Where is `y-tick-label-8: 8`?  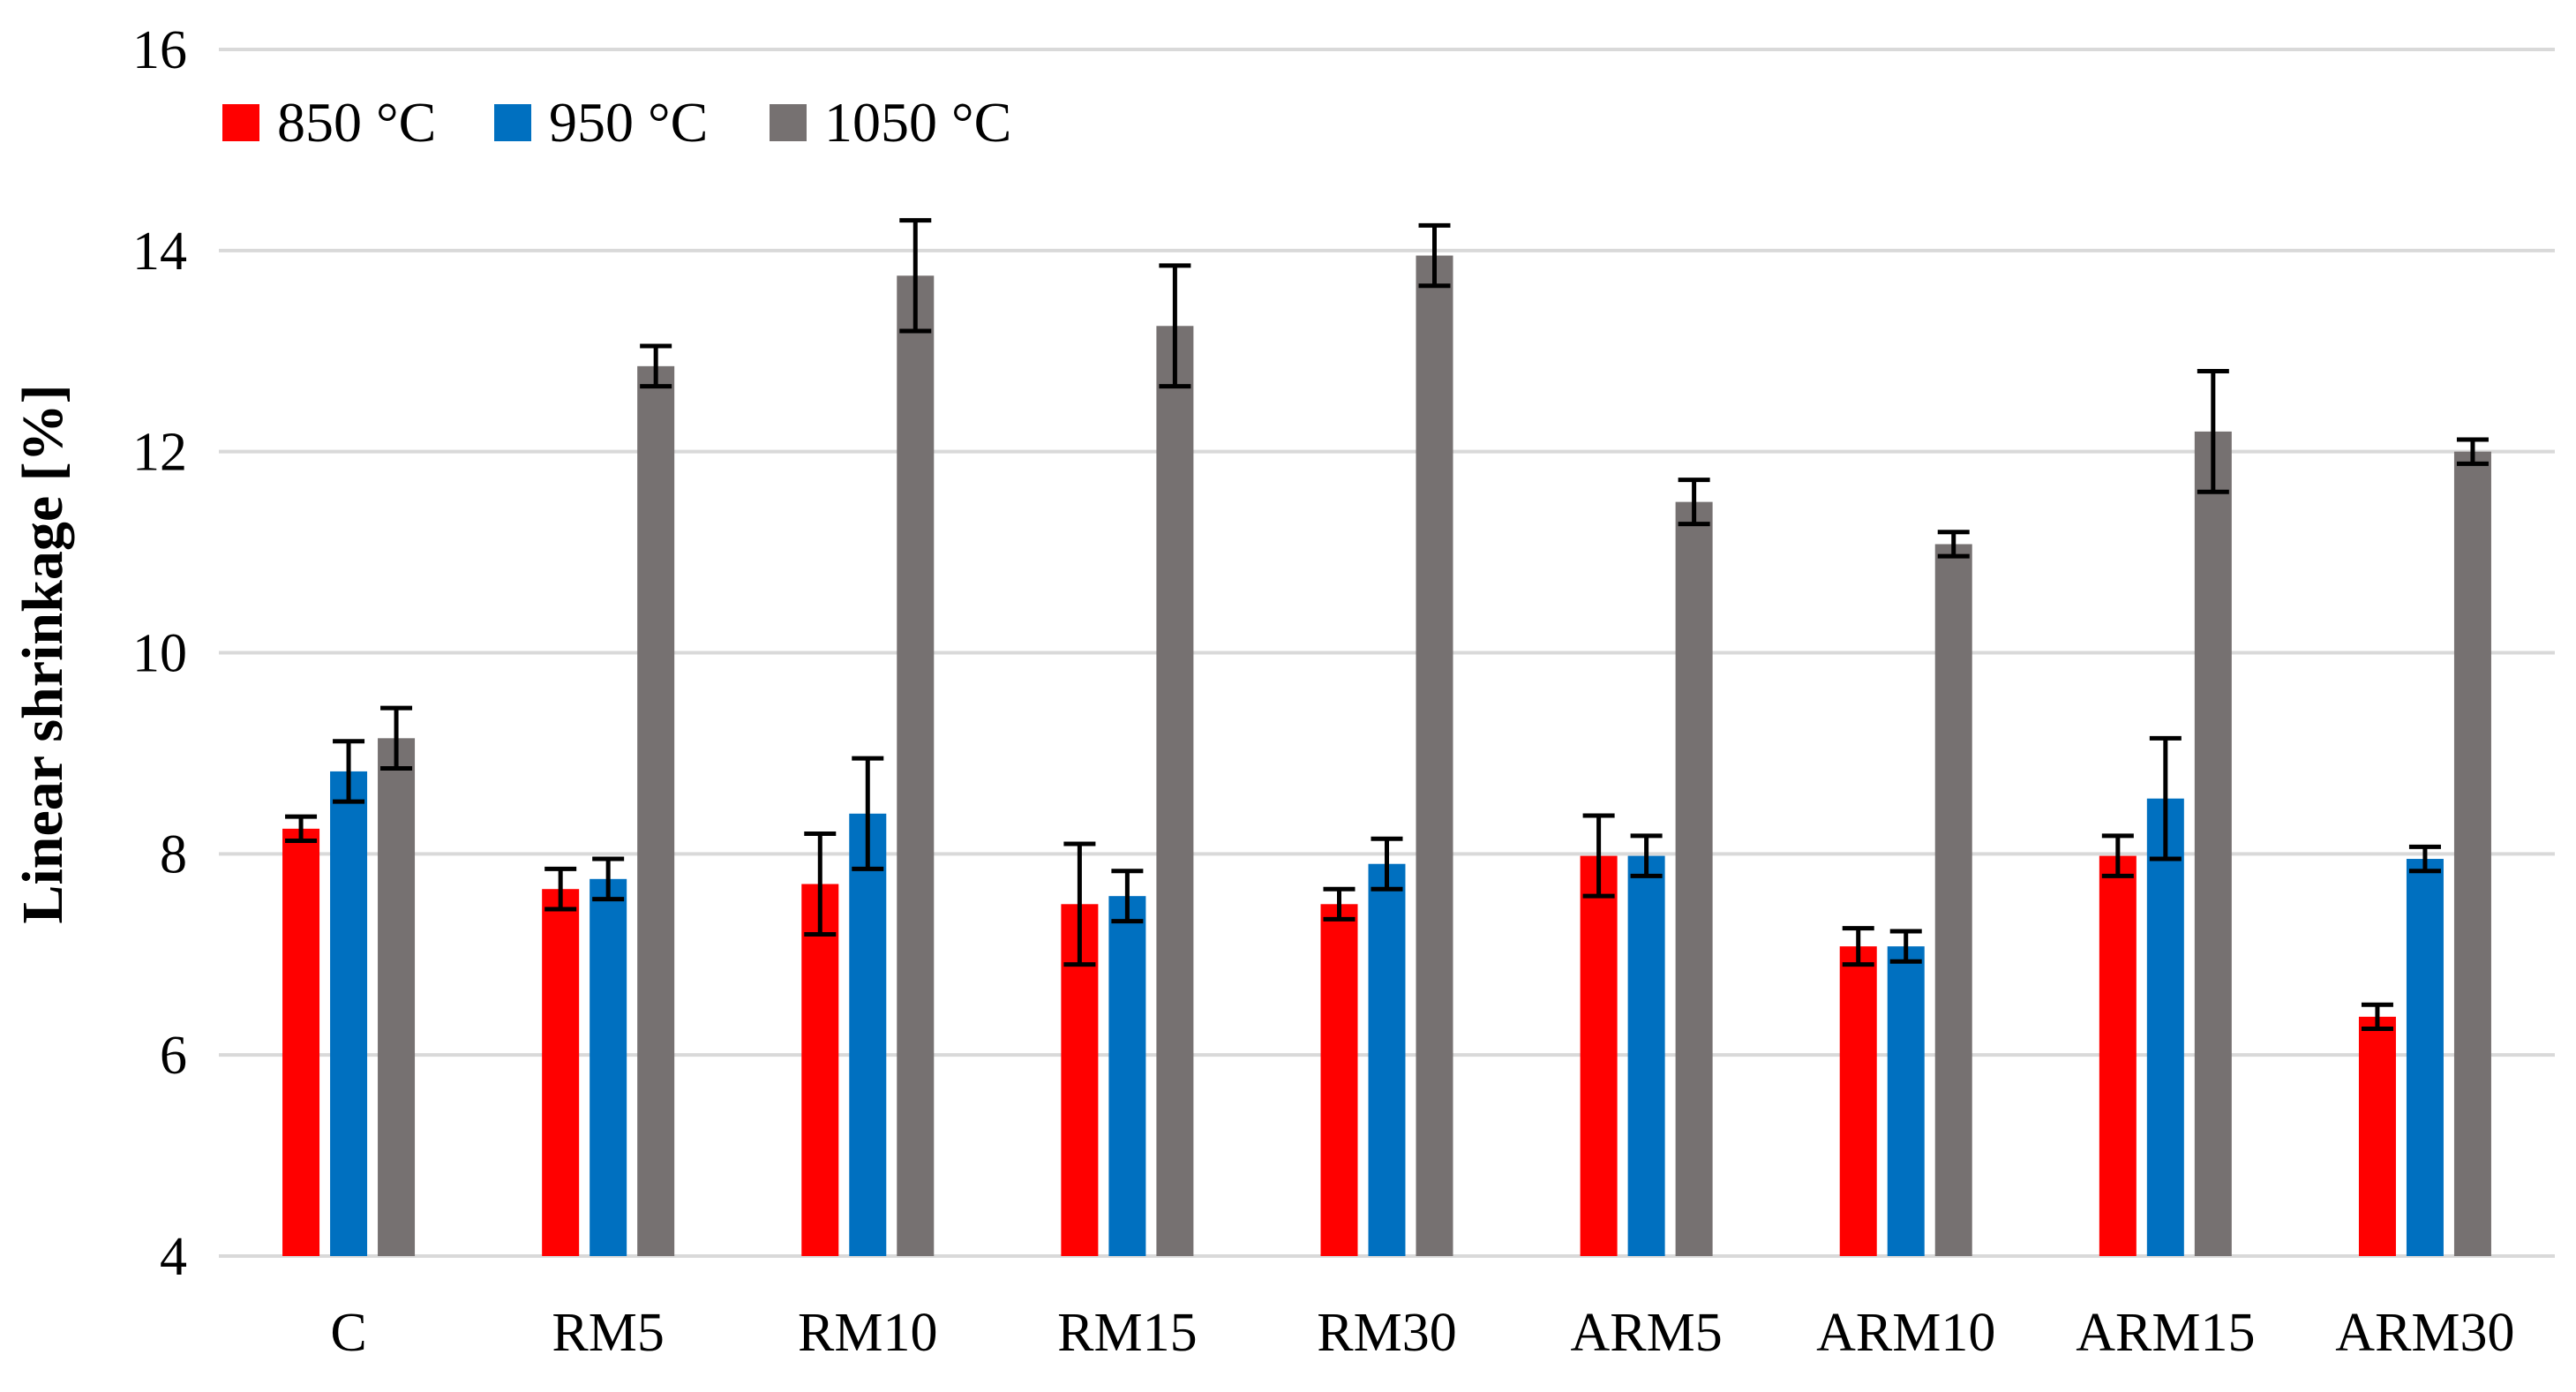
y-tick-label-8: 8 is located at coordinates (173, 854).